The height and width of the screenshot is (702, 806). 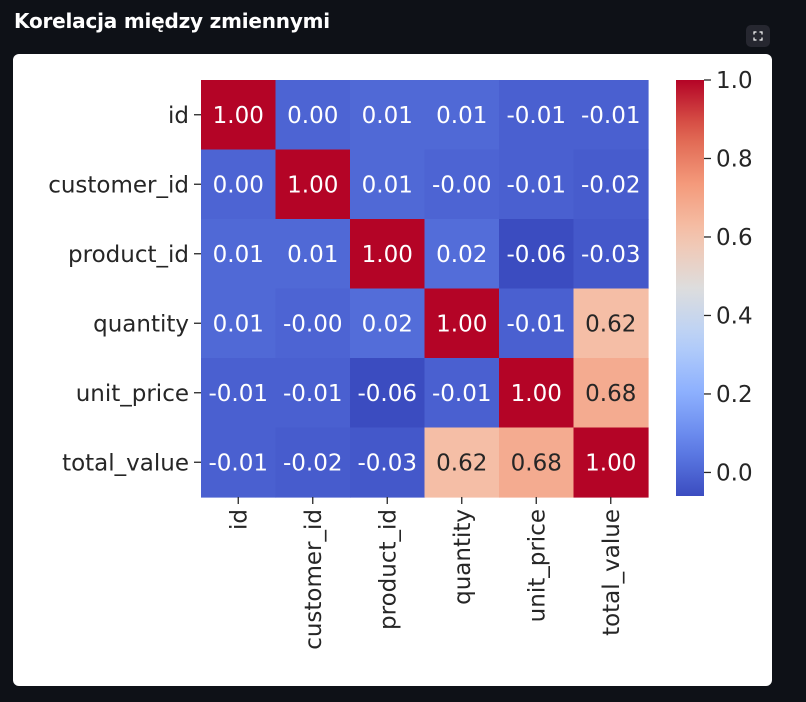 What do you see at coordinates (388, 569) in the screenshot?
I see `column-label: product_id` at bounding box center [388, 569].